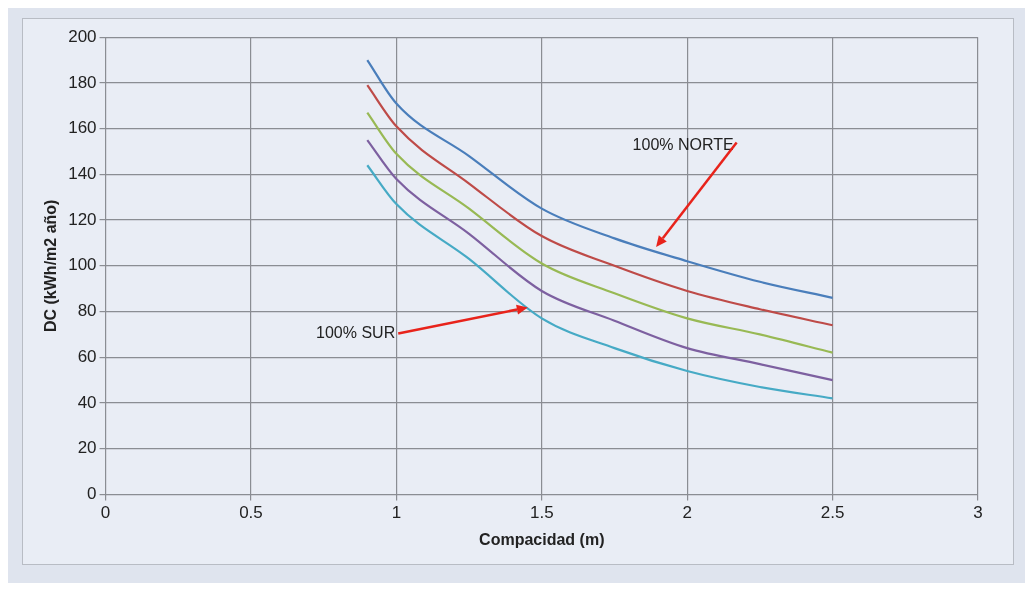 The width and height of the screenshot is (1033, 591). Describe the element at coordinates (687, 513) in the screenshot. I see `x-tick-label: 2` at that location.